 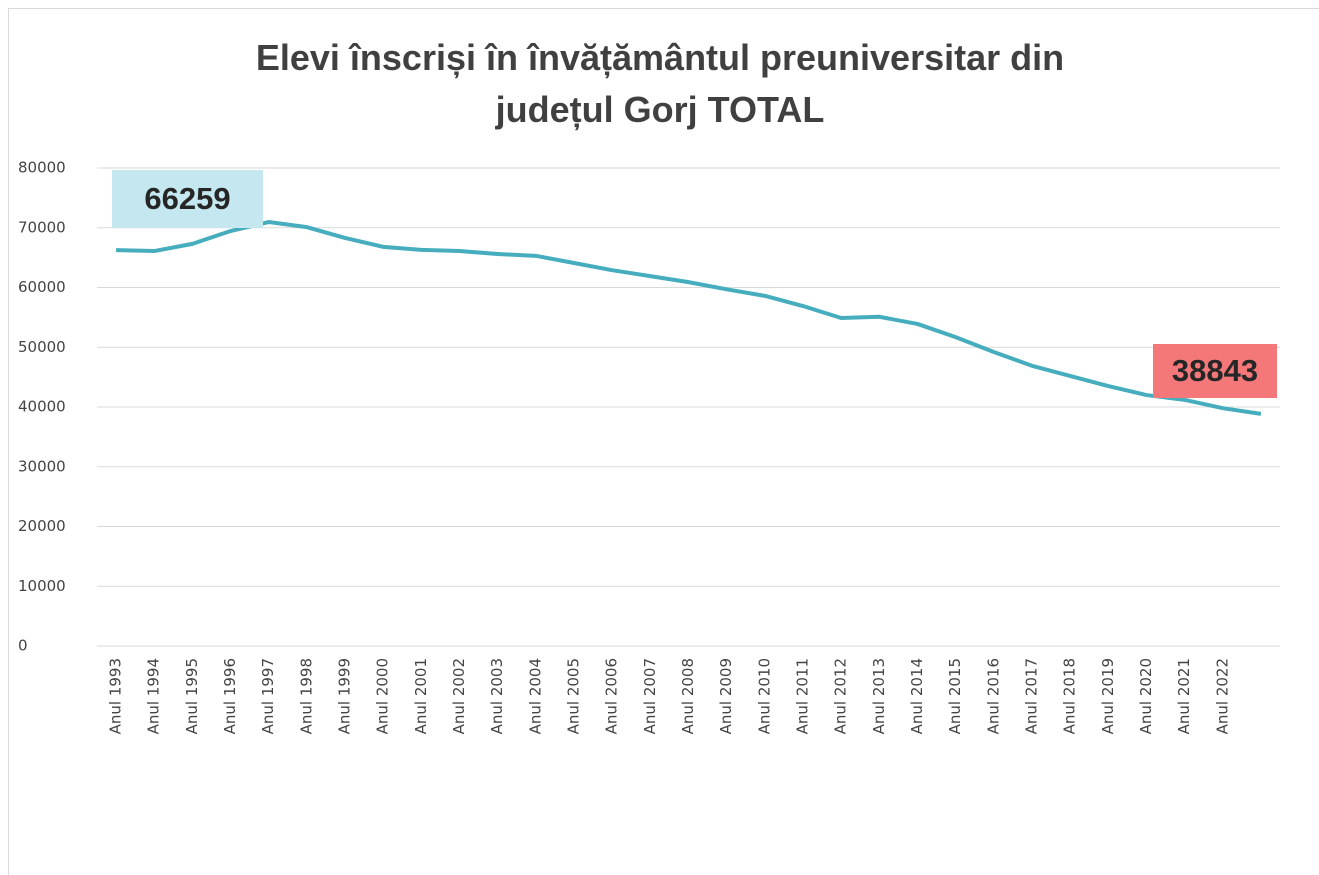 I want to click on y-tick-label: 80000, so click(x=42, y=168).